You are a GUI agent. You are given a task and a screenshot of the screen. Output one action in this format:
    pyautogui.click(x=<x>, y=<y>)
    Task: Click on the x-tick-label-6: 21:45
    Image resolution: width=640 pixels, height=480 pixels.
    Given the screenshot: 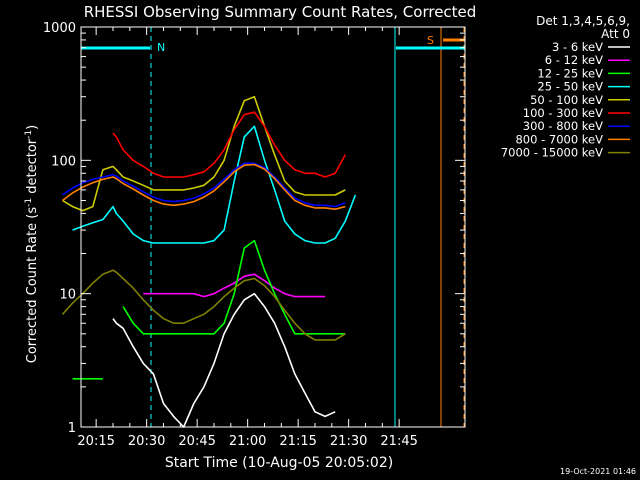 What is the action you would take?
    pyautogui.click(x=398, y=441)
    